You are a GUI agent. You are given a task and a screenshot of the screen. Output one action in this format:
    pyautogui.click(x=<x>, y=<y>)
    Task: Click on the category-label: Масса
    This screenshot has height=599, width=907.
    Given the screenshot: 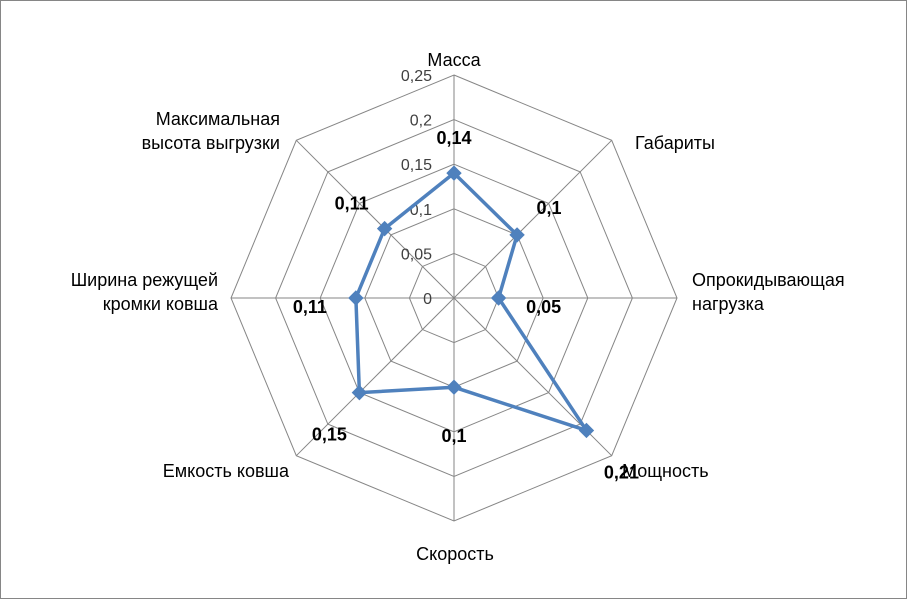 What is the action you would take?
    pyautogui.click(x=454, y=60)
    